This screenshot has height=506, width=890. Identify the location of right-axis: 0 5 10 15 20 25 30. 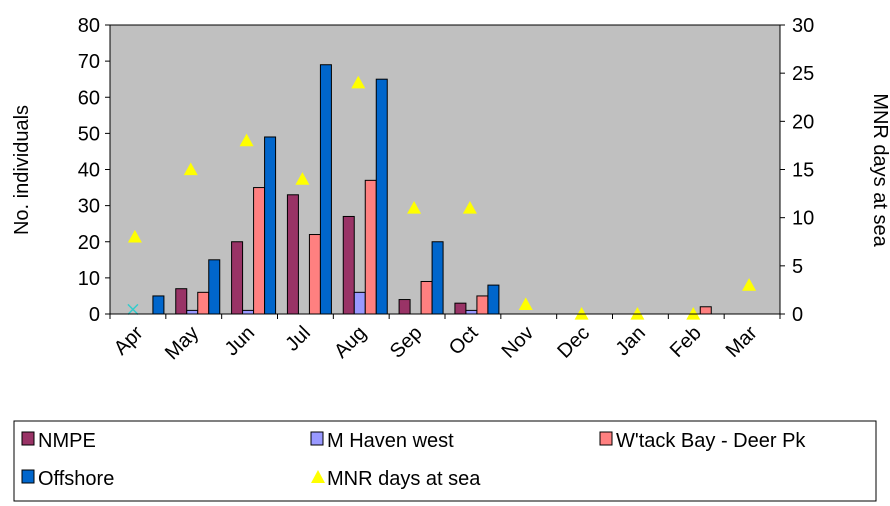
(796, 170).